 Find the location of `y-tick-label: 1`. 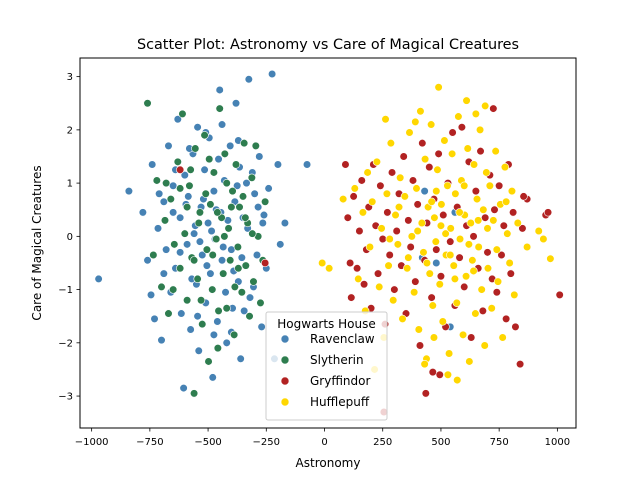

y-tick-label: 1 is located at coordinates (70, 184).